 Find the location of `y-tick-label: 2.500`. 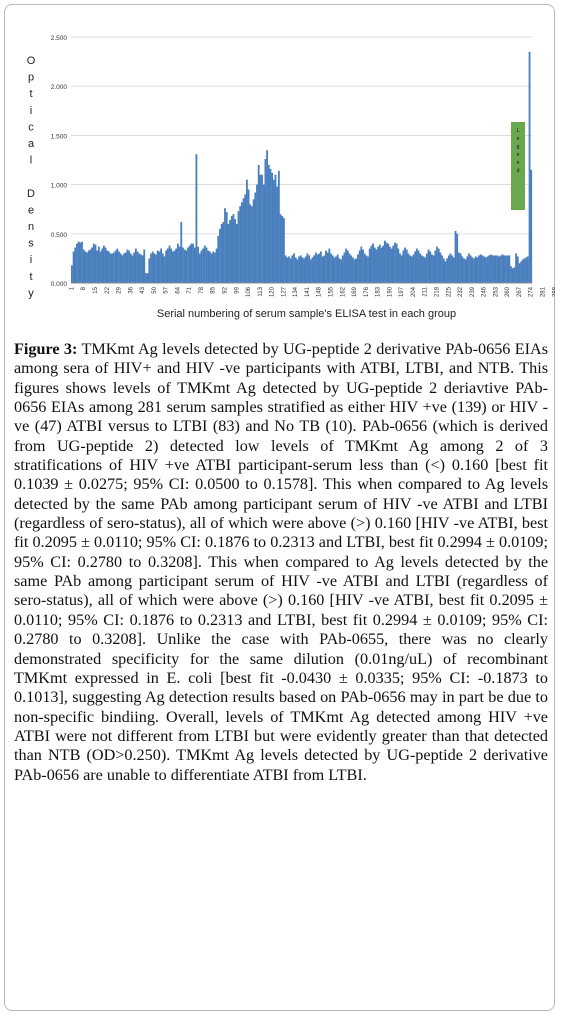

y-tick-label: 2.500 is located at coordinates (59, 38).